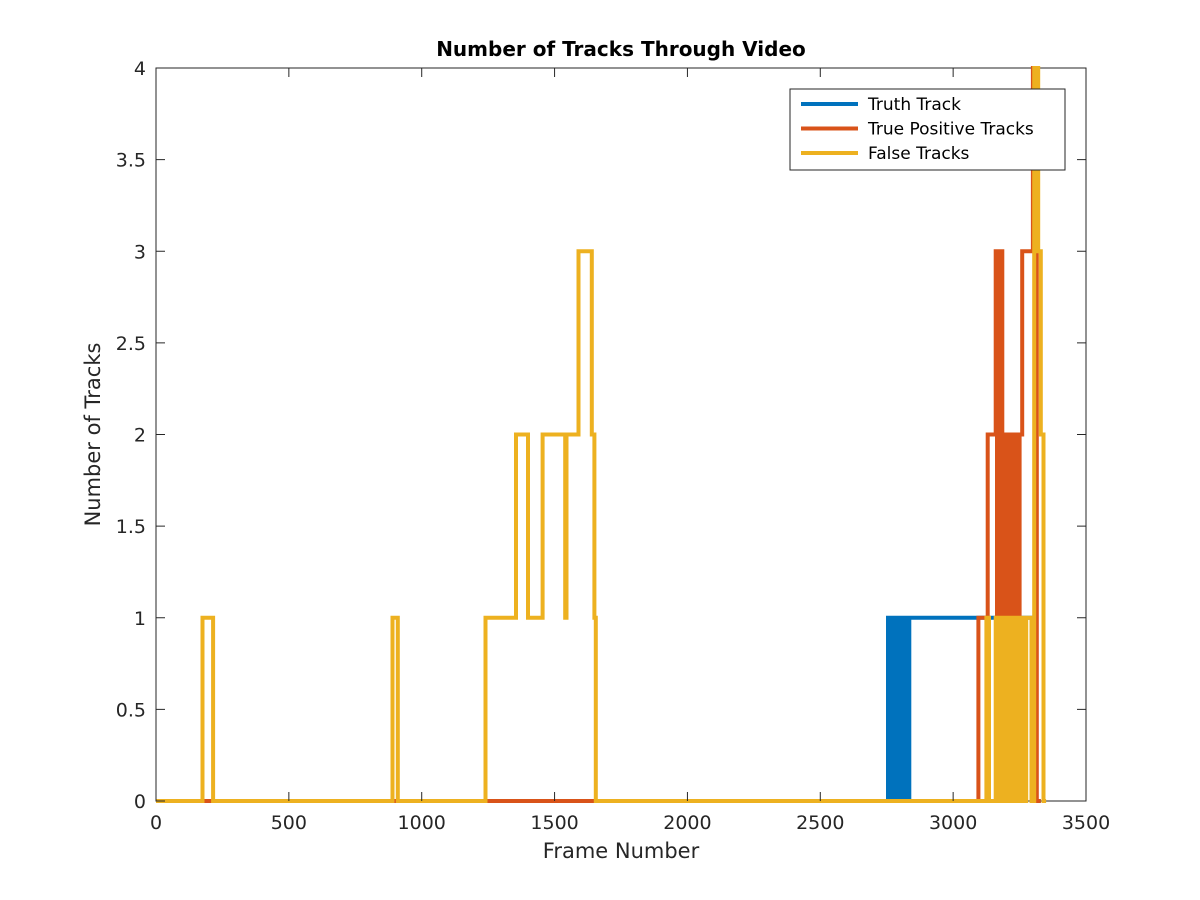 Image resolution: width=1200 pixels, height=900 pixels. I want to click on x-axis-label: Frame Number, so click(621, 851).